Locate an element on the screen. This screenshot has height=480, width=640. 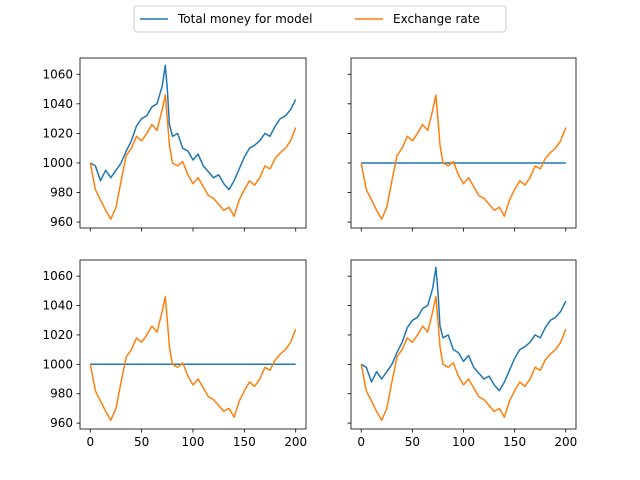
legend-label-total-money: Total money for model is located at coordinates (244, 19).